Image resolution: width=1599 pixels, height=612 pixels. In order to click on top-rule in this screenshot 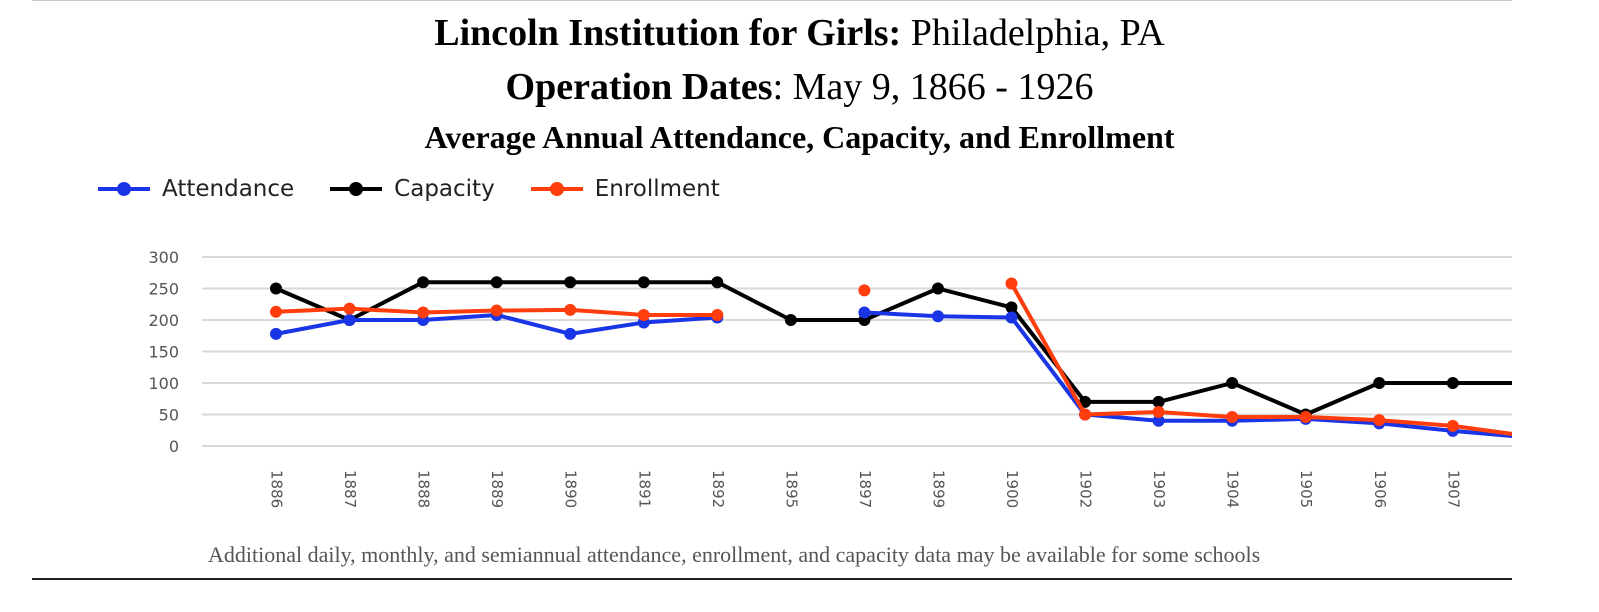, I will do `click(772, 0)`.